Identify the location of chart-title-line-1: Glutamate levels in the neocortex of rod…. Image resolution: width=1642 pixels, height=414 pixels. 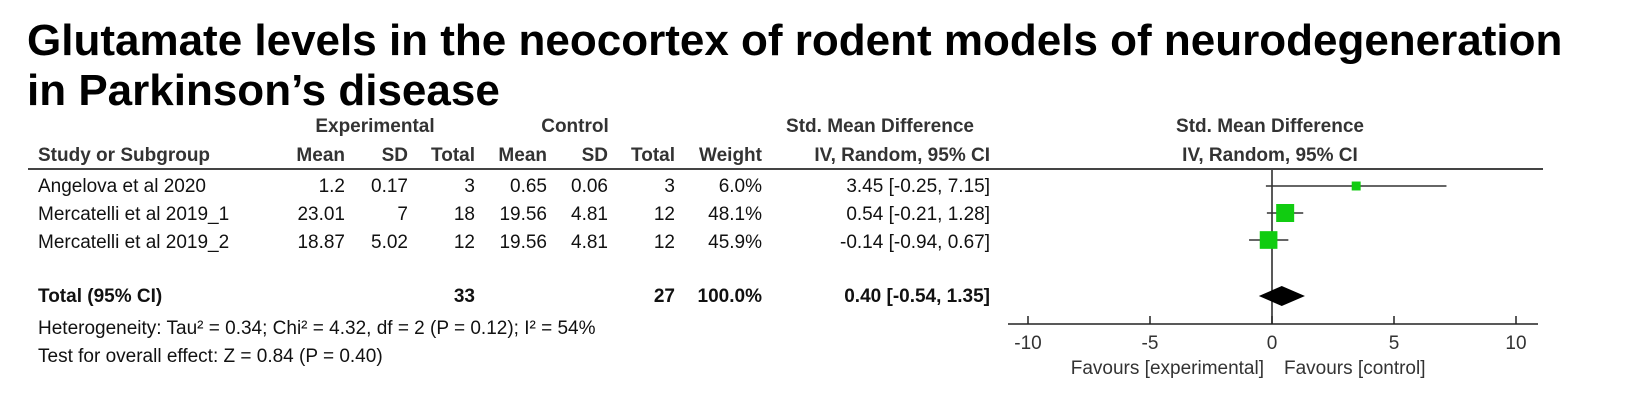
(795, 40).